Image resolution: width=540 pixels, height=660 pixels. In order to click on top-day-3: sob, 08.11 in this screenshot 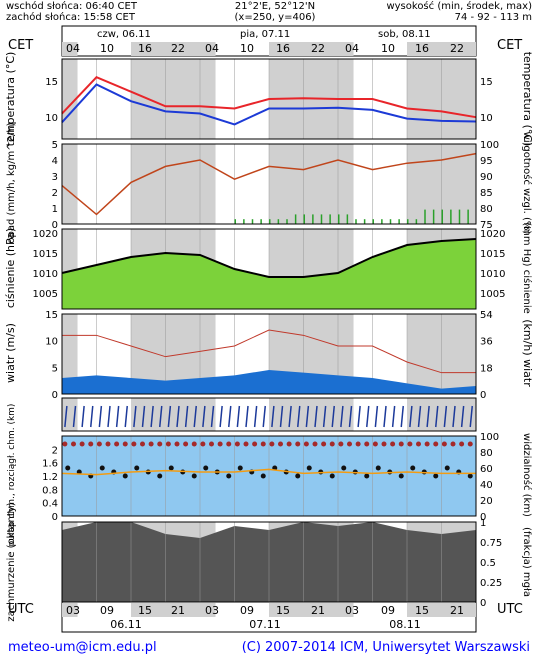, I will do `click(404, 34)`.